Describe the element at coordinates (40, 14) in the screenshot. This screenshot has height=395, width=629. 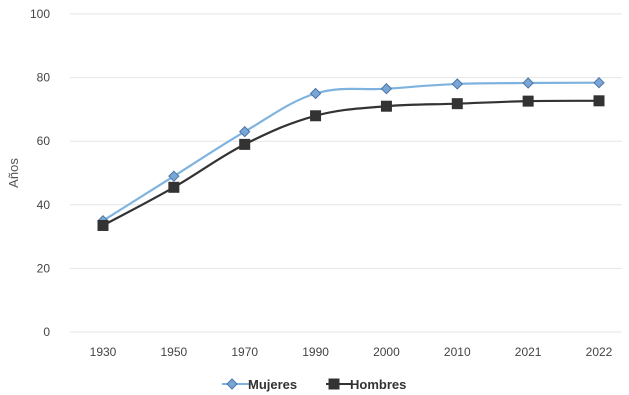
I see `y-tick-label: 100` at that location.